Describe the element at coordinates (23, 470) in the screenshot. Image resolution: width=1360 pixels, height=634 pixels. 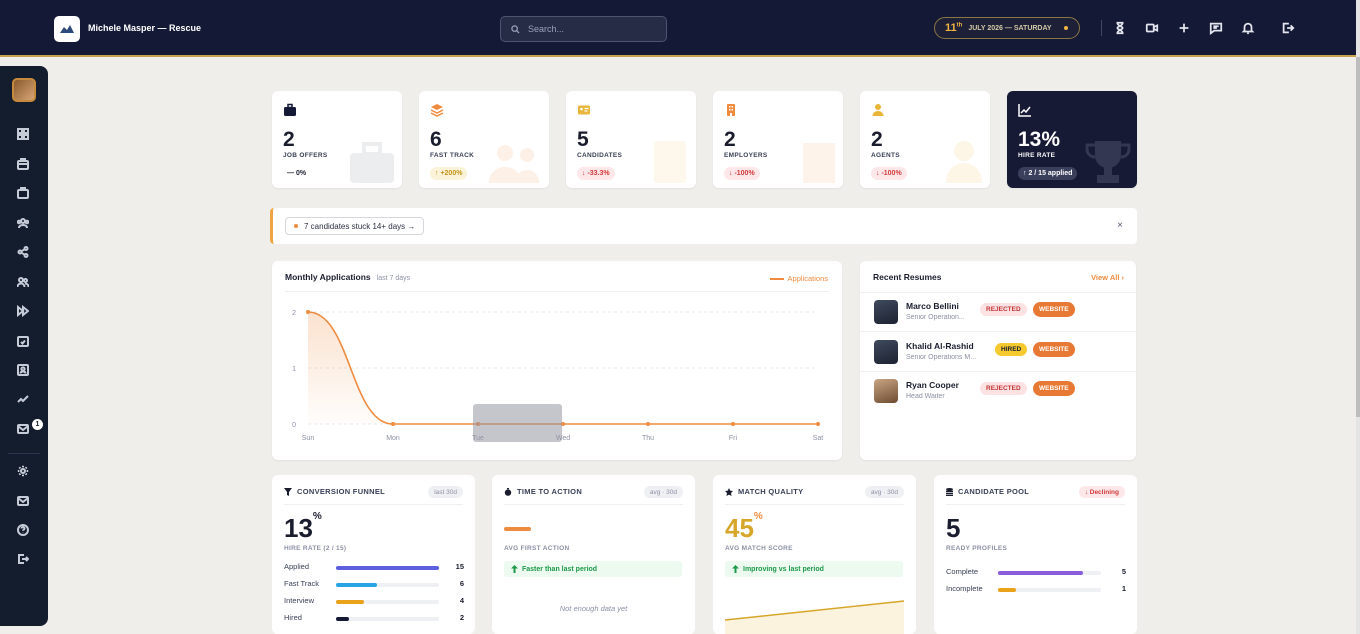
I see `settings-icon` at that location.